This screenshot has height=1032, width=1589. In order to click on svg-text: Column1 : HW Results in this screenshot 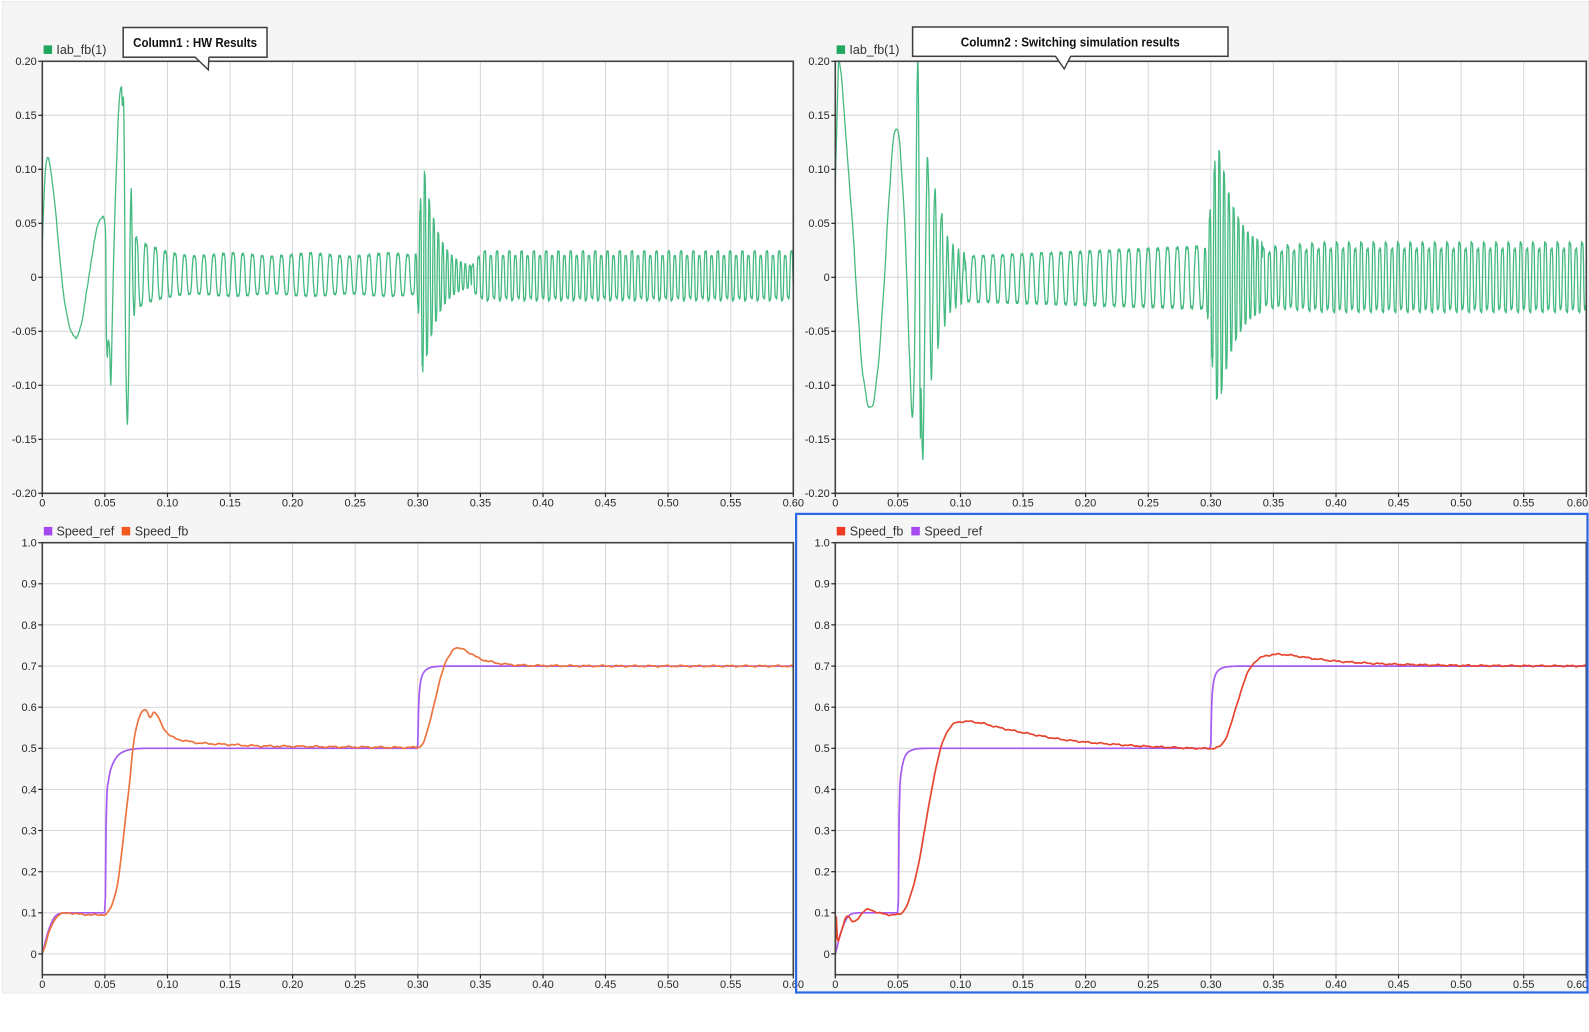, I will do `click(195, 42)`.